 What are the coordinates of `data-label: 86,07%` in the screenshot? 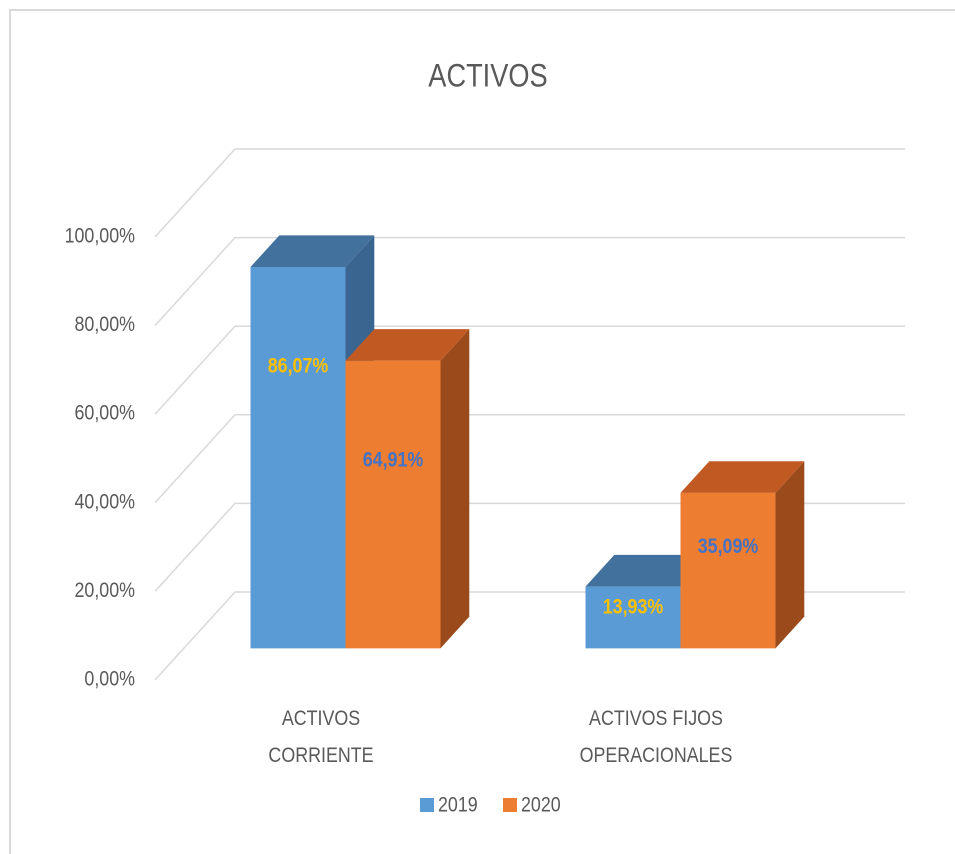 It's located at (298, 366).